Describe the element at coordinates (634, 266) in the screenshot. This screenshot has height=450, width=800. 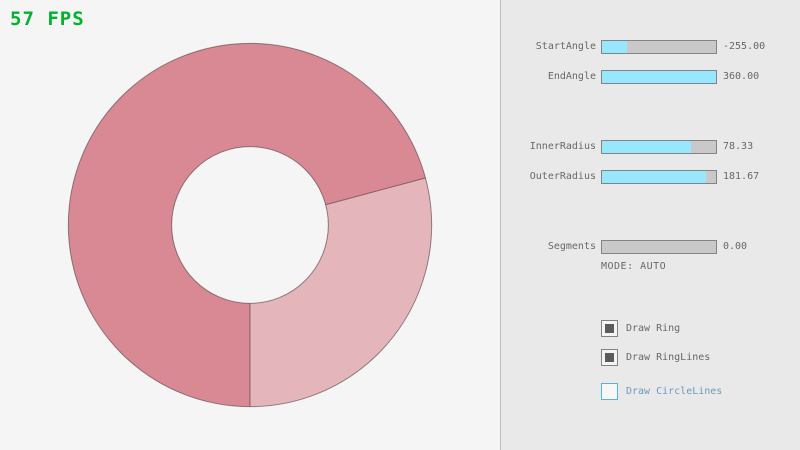
I see `mode-label: MODE: AUTO` at that location.